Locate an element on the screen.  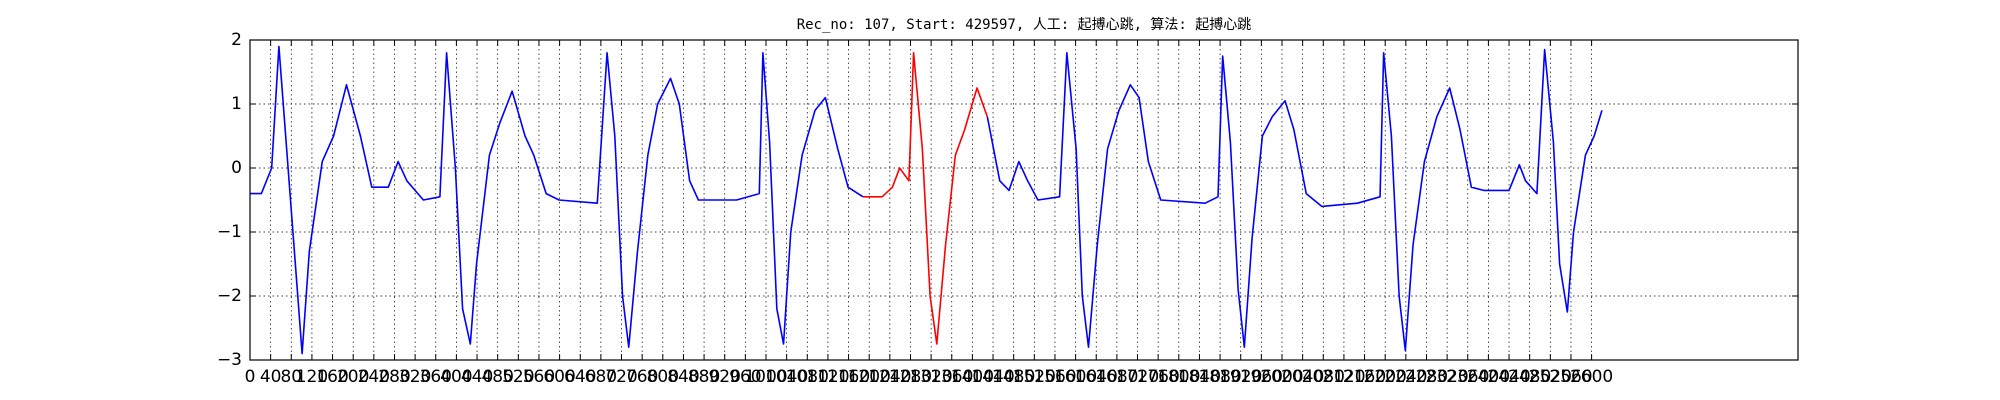
x-tick-label: 1640 is located at coordinates (1096, 377).